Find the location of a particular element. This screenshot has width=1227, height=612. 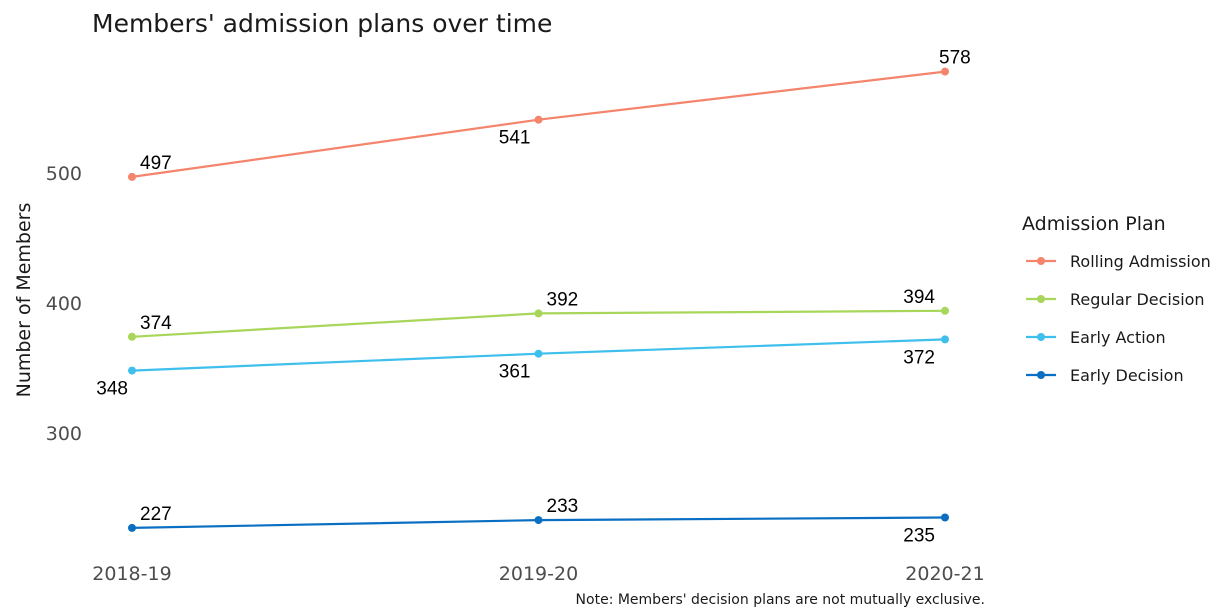

data-label: 348 is located at coordinates (112, 389).